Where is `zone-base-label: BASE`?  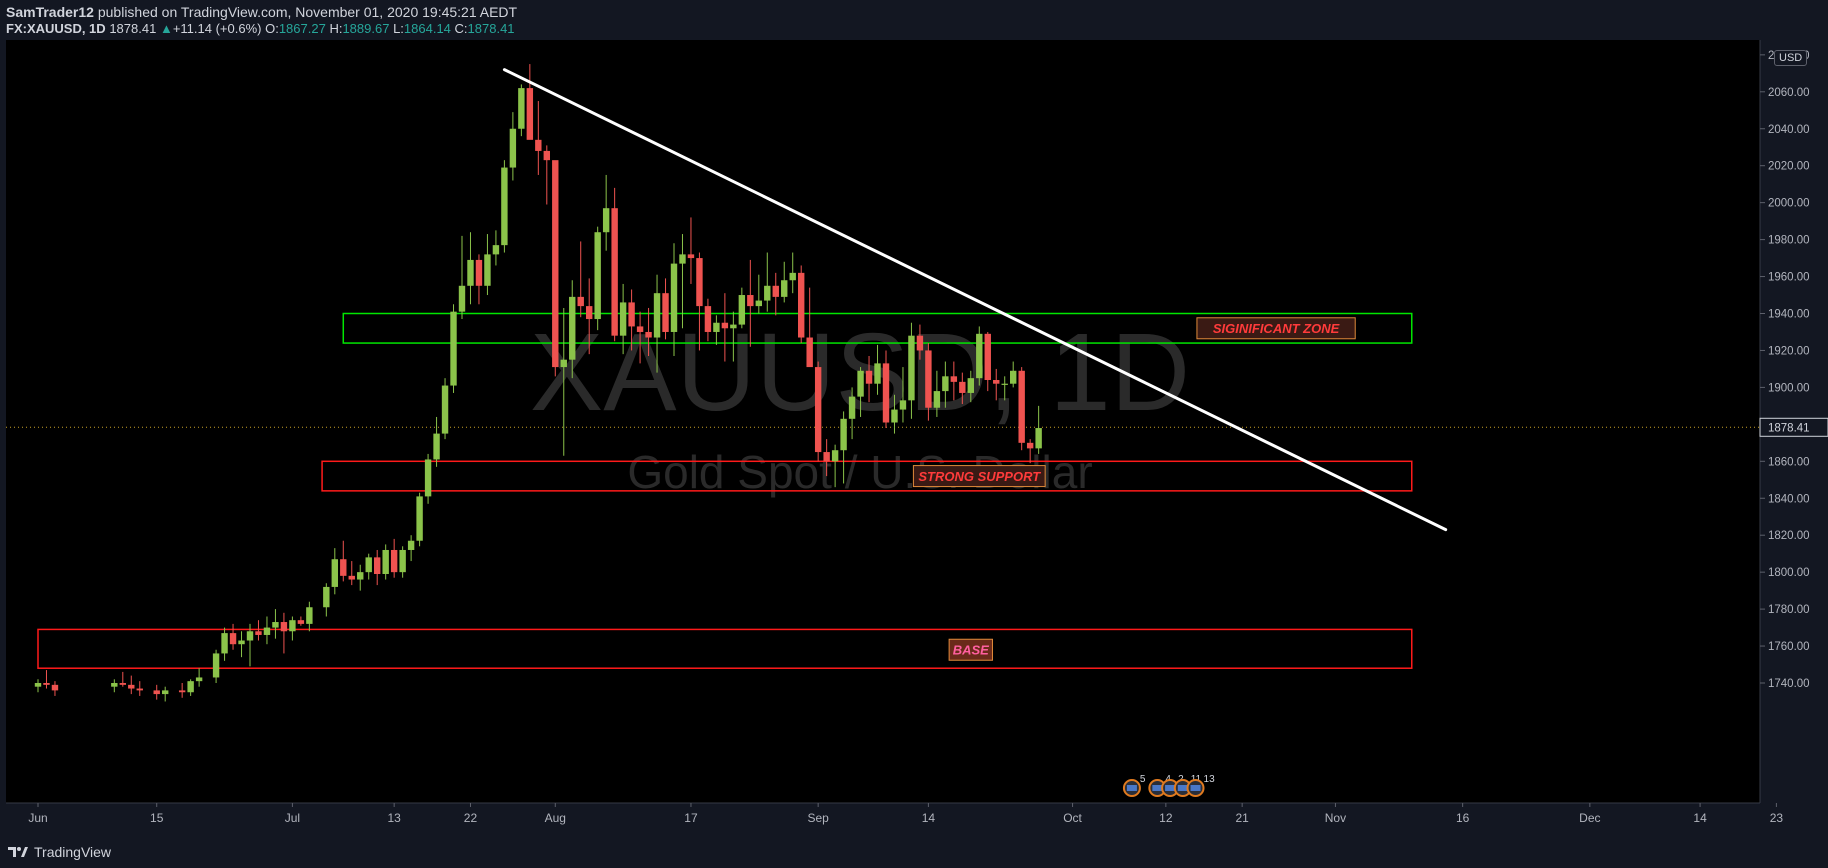
zone-base-label: BASE is located at coordinates (971, 649).